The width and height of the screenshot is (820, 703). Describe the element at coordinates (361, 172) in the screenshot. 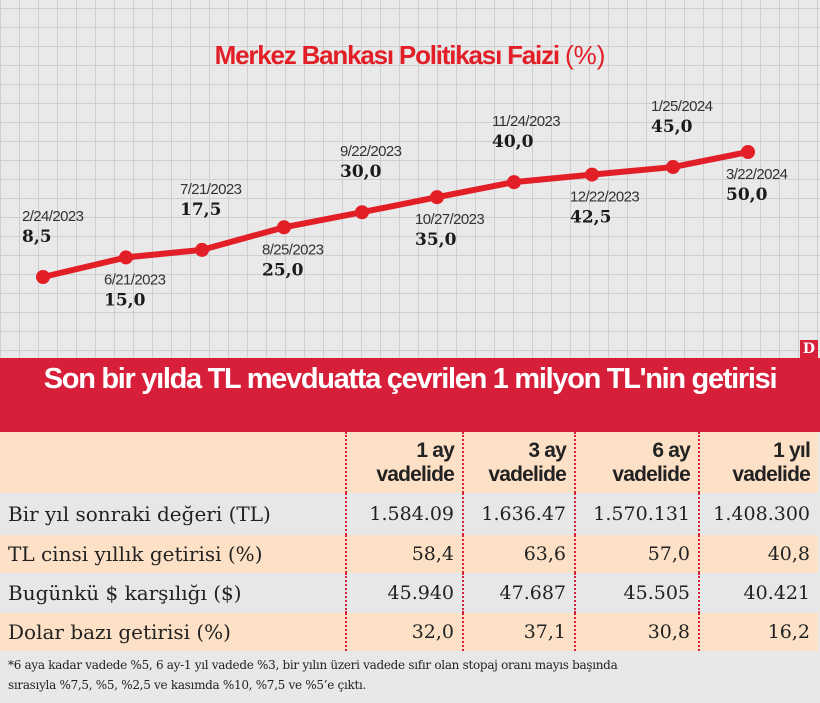

I see `value-label: 30,0` at that location.